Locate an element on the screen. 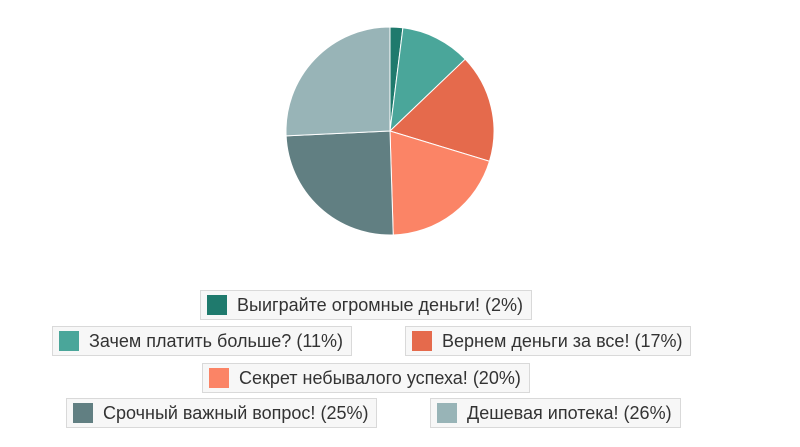  legend-label-5: Срочный важный вопрос! (25%) is located at coordinates (236, 413).